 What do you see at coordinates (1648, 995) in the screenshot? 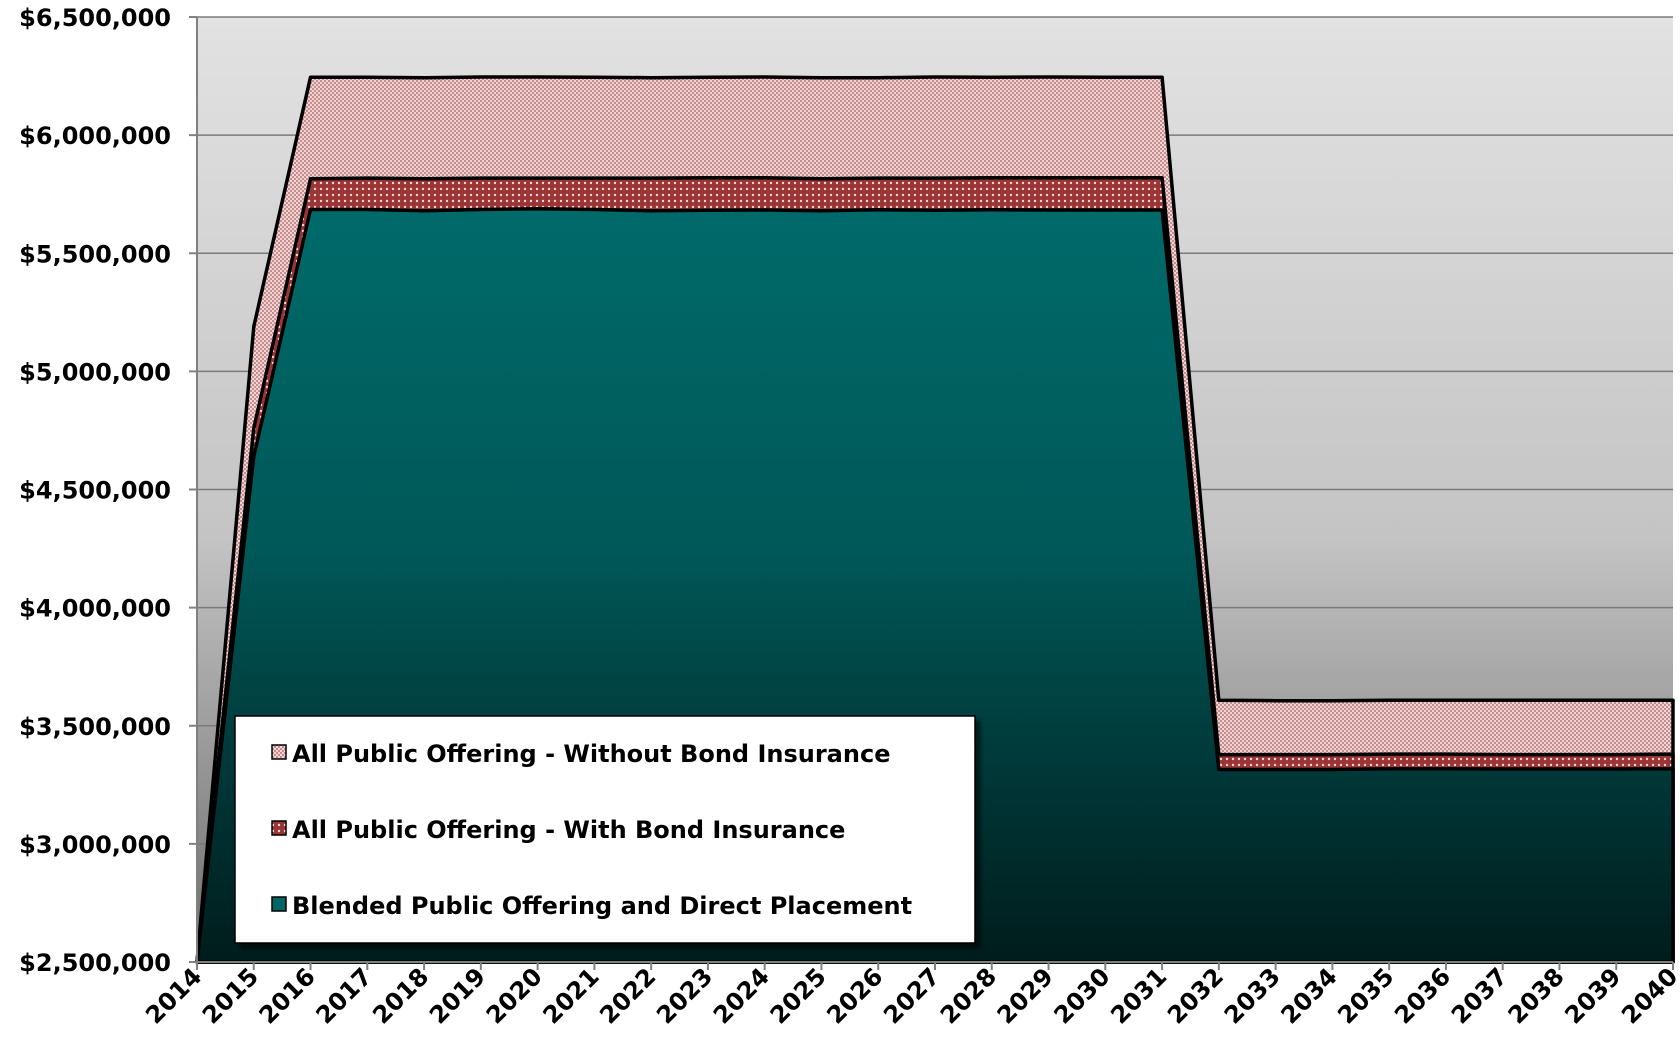
I see `x-tick-label: 2040` at bounding box center [1648, 995].